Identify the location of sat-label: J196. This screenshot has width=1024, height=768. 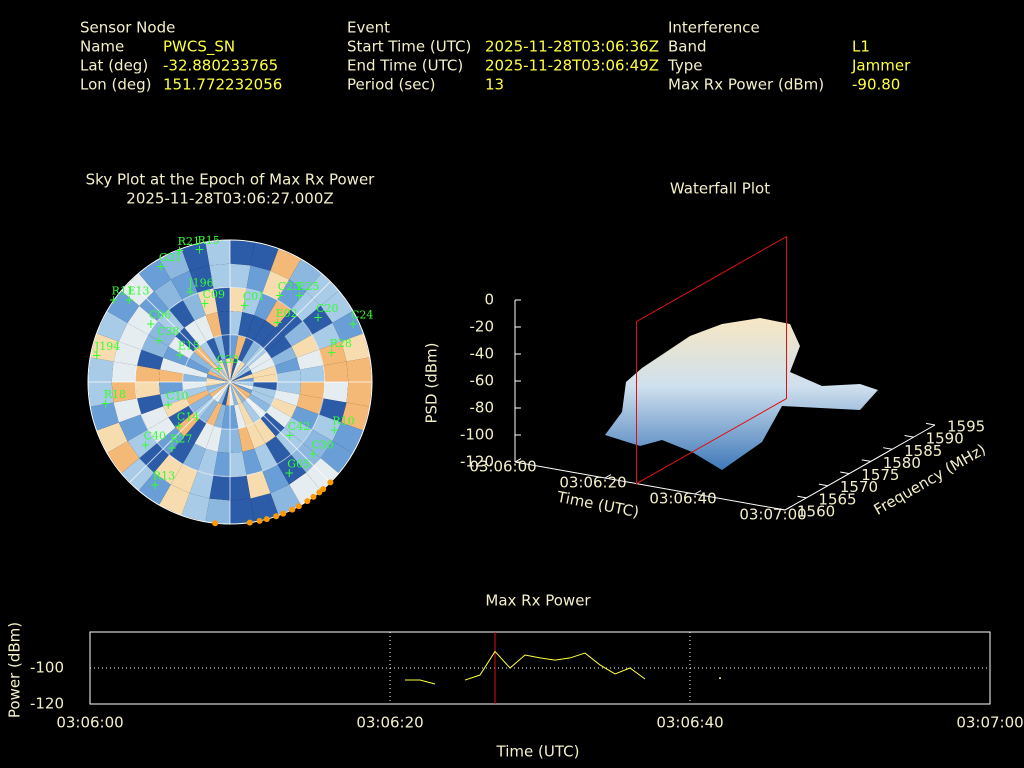
(200, 283).